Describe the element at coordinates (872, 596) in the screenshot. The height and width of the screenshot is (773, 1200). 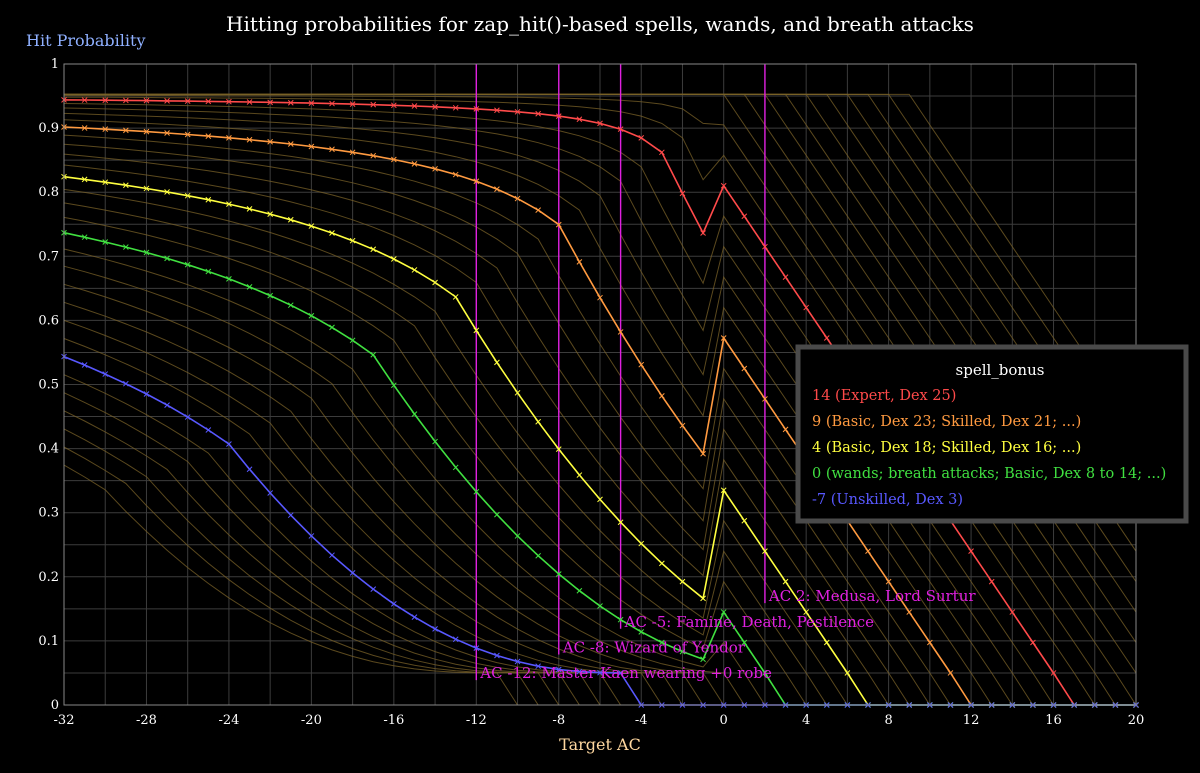
I see `annotation-label: AC 2: Medusa, Lord Surtur` at that location.